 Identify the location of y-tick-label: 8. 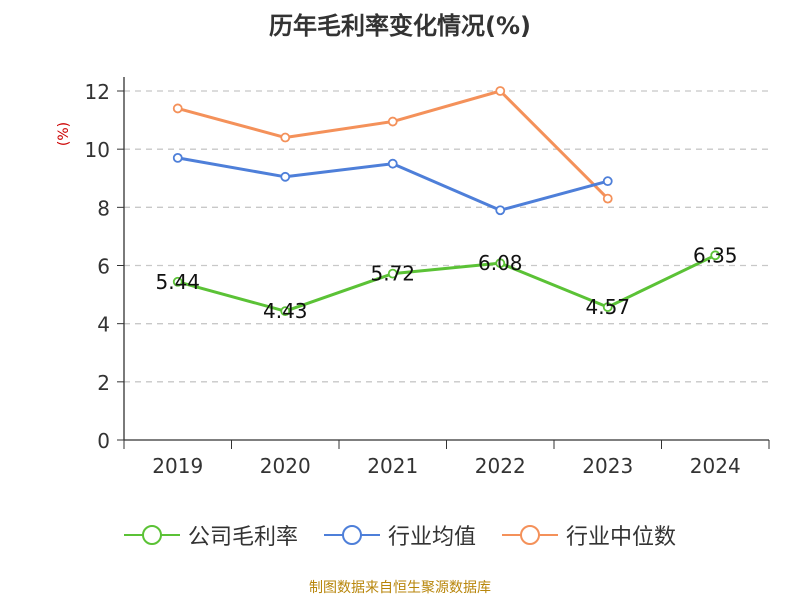
(103, 208).